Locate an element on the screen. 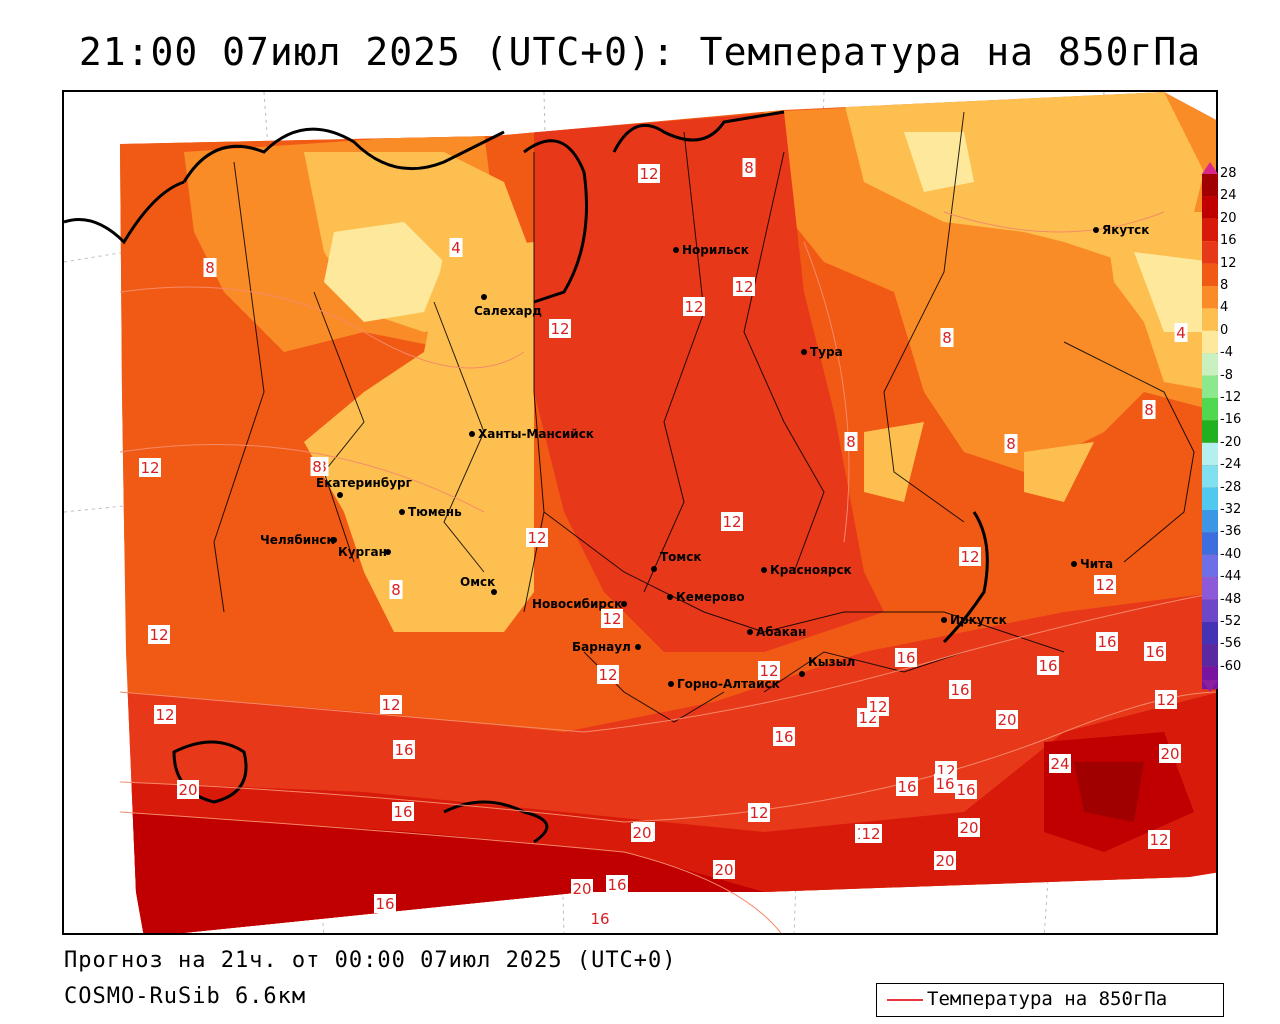 This screenshot has height=1024, width=1280. city-label: Якутск is located at coordinates (1125, 230).